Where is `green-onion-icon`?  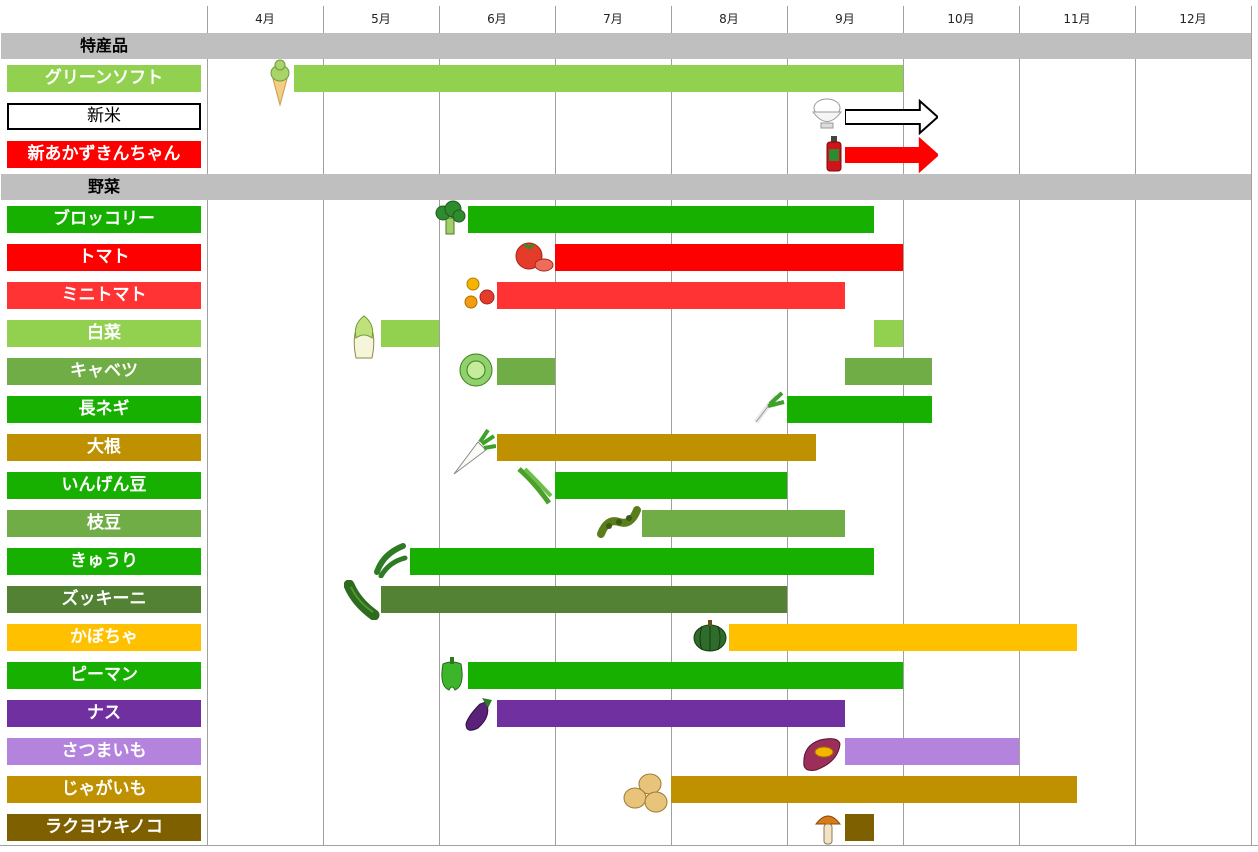
green-onion-icon is located at coordinates (768, 410).